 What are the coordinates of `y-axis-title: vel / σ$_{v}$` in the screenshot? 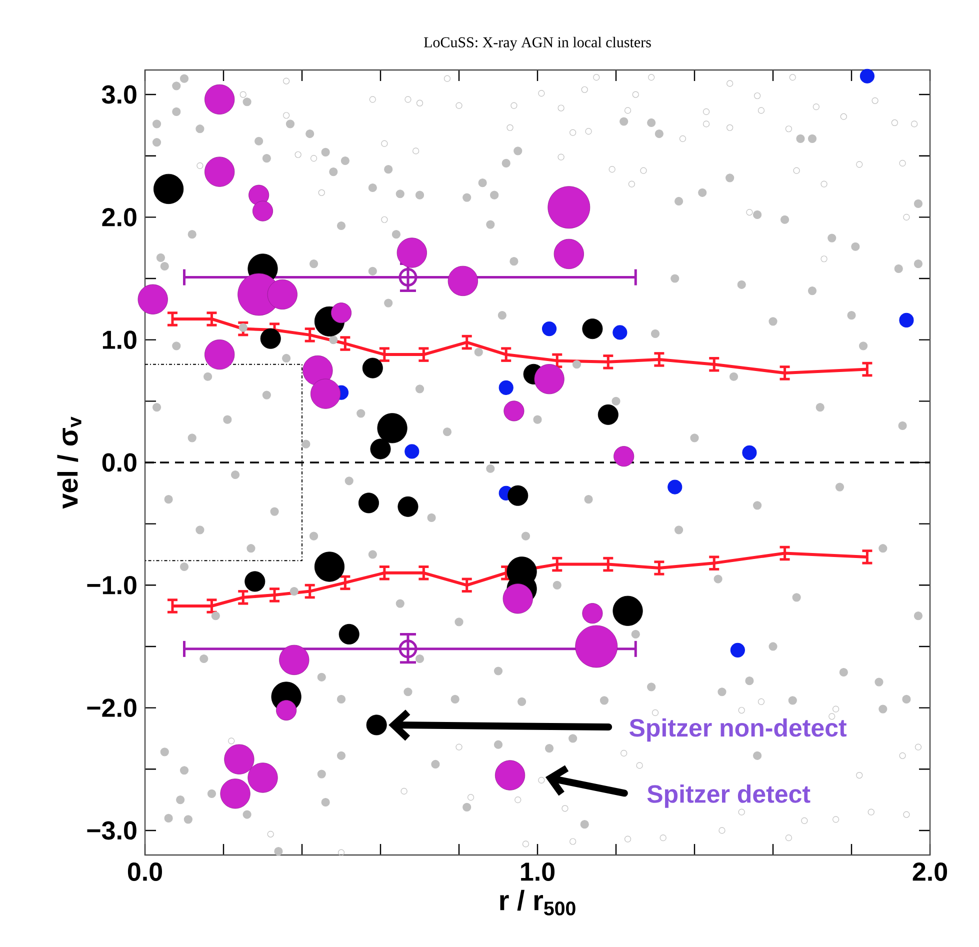 It's located at (69, 462).